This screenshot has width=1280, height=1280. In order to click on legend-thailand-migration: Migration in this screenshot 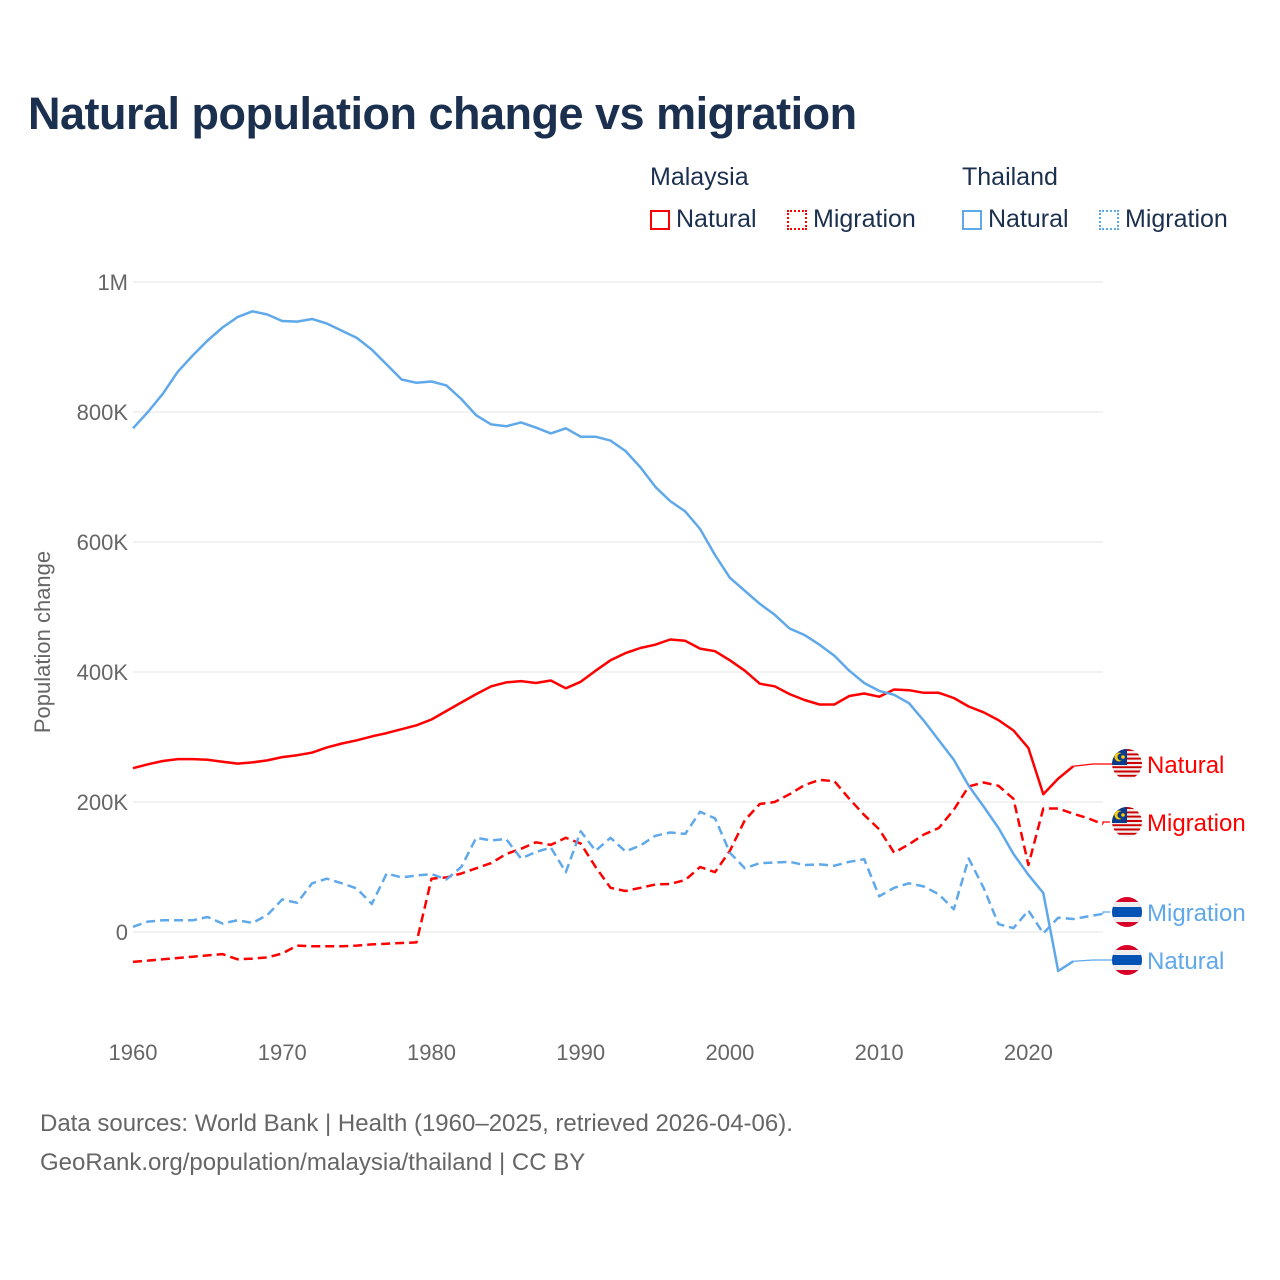, I will do `click(1163, 219)`.